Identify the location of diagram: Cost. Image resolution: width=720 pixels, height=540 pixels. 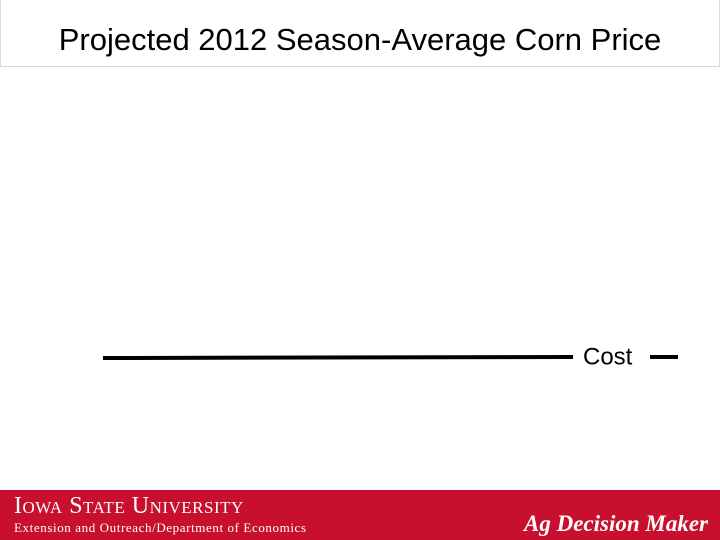
(390, 356).